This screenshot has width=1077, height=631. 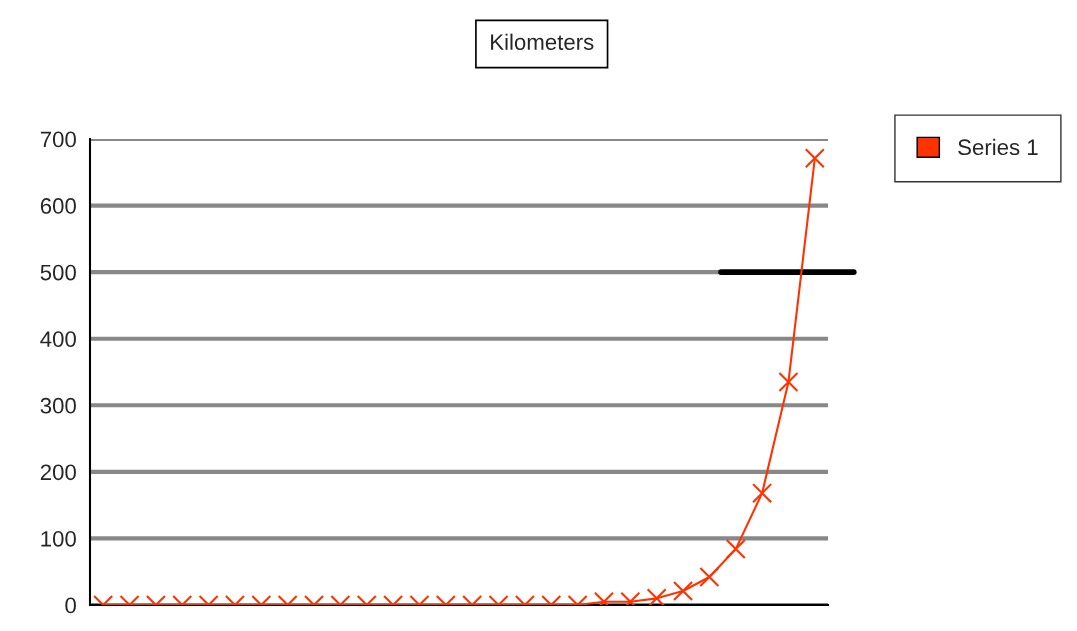 I want to click on y-tick-label: 100, so click(x=58, y=538).